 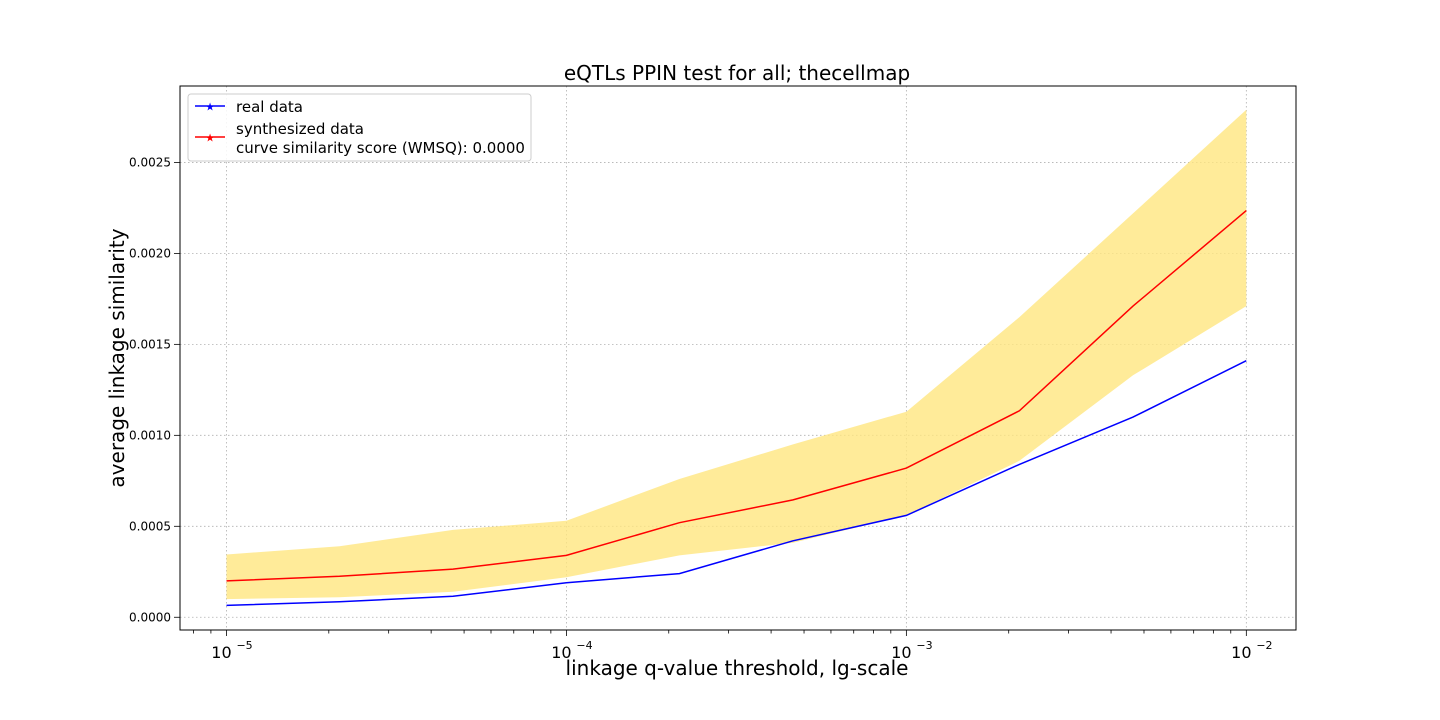 I want to click on y-tick-label: 0.0015, so click(x=150, y=344).